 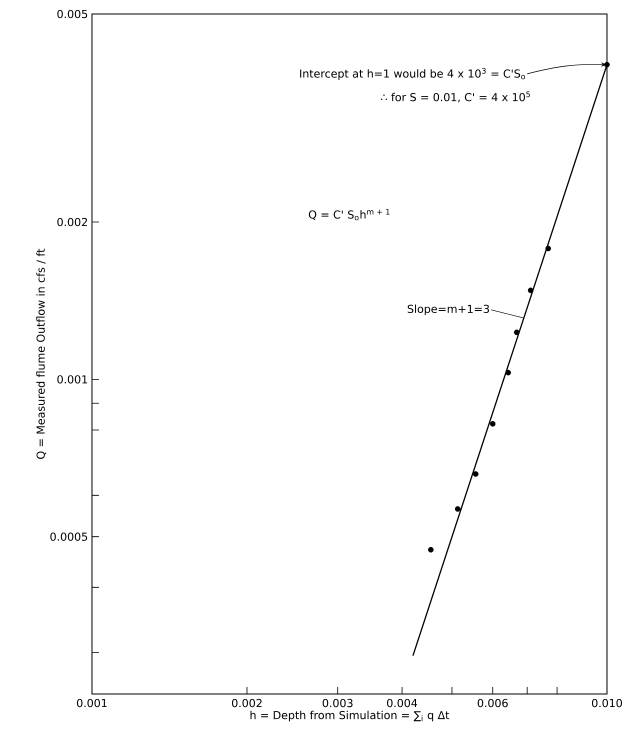 What do you see at coordinates (493, 703) in the screenshot?
I see `x-tick-label: 0.006` at bounding box center [493, 703].